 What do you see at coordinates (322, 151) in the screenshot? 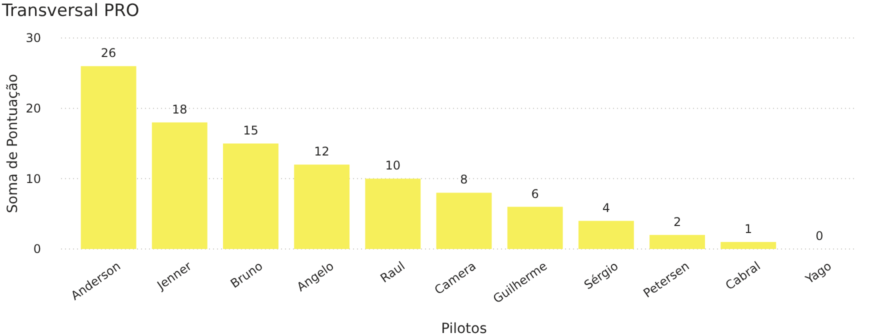
I see `data-label: 12` at bounding box center [322, 151].